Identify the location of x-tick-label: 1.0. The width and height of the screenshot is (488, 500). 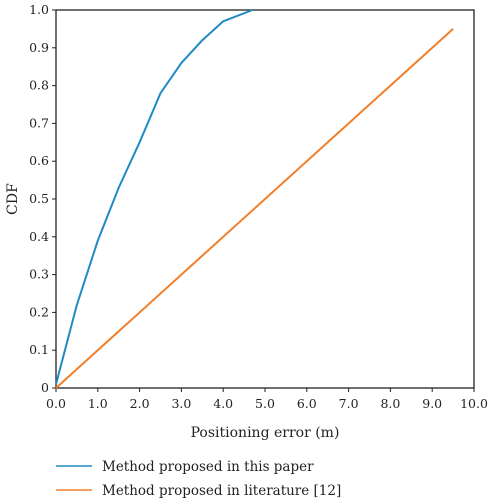
(98, 403).